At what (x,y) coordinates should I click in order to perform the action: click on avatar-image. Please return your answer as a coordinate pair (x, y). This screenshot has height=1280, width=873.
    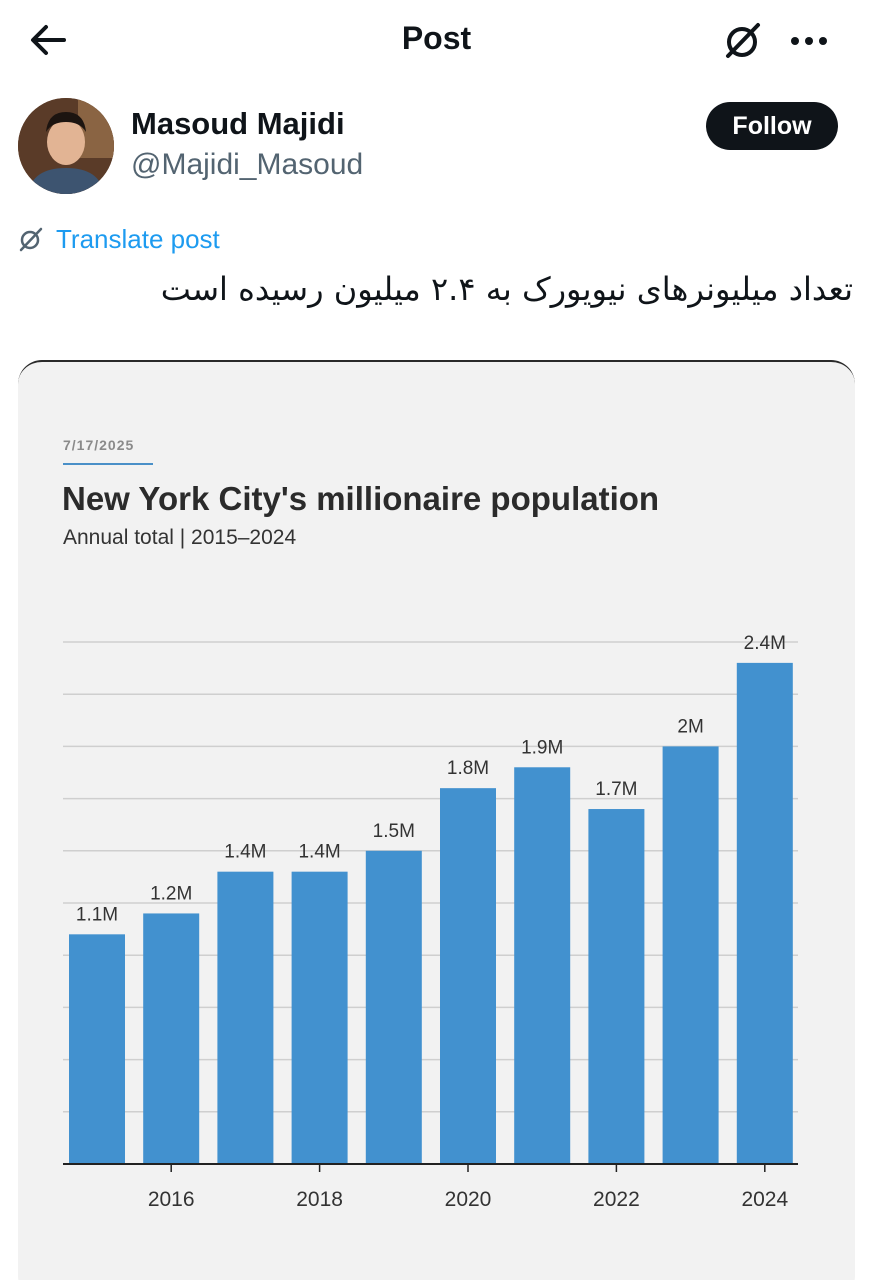
    Looking at the image, I should click on (66, 146).